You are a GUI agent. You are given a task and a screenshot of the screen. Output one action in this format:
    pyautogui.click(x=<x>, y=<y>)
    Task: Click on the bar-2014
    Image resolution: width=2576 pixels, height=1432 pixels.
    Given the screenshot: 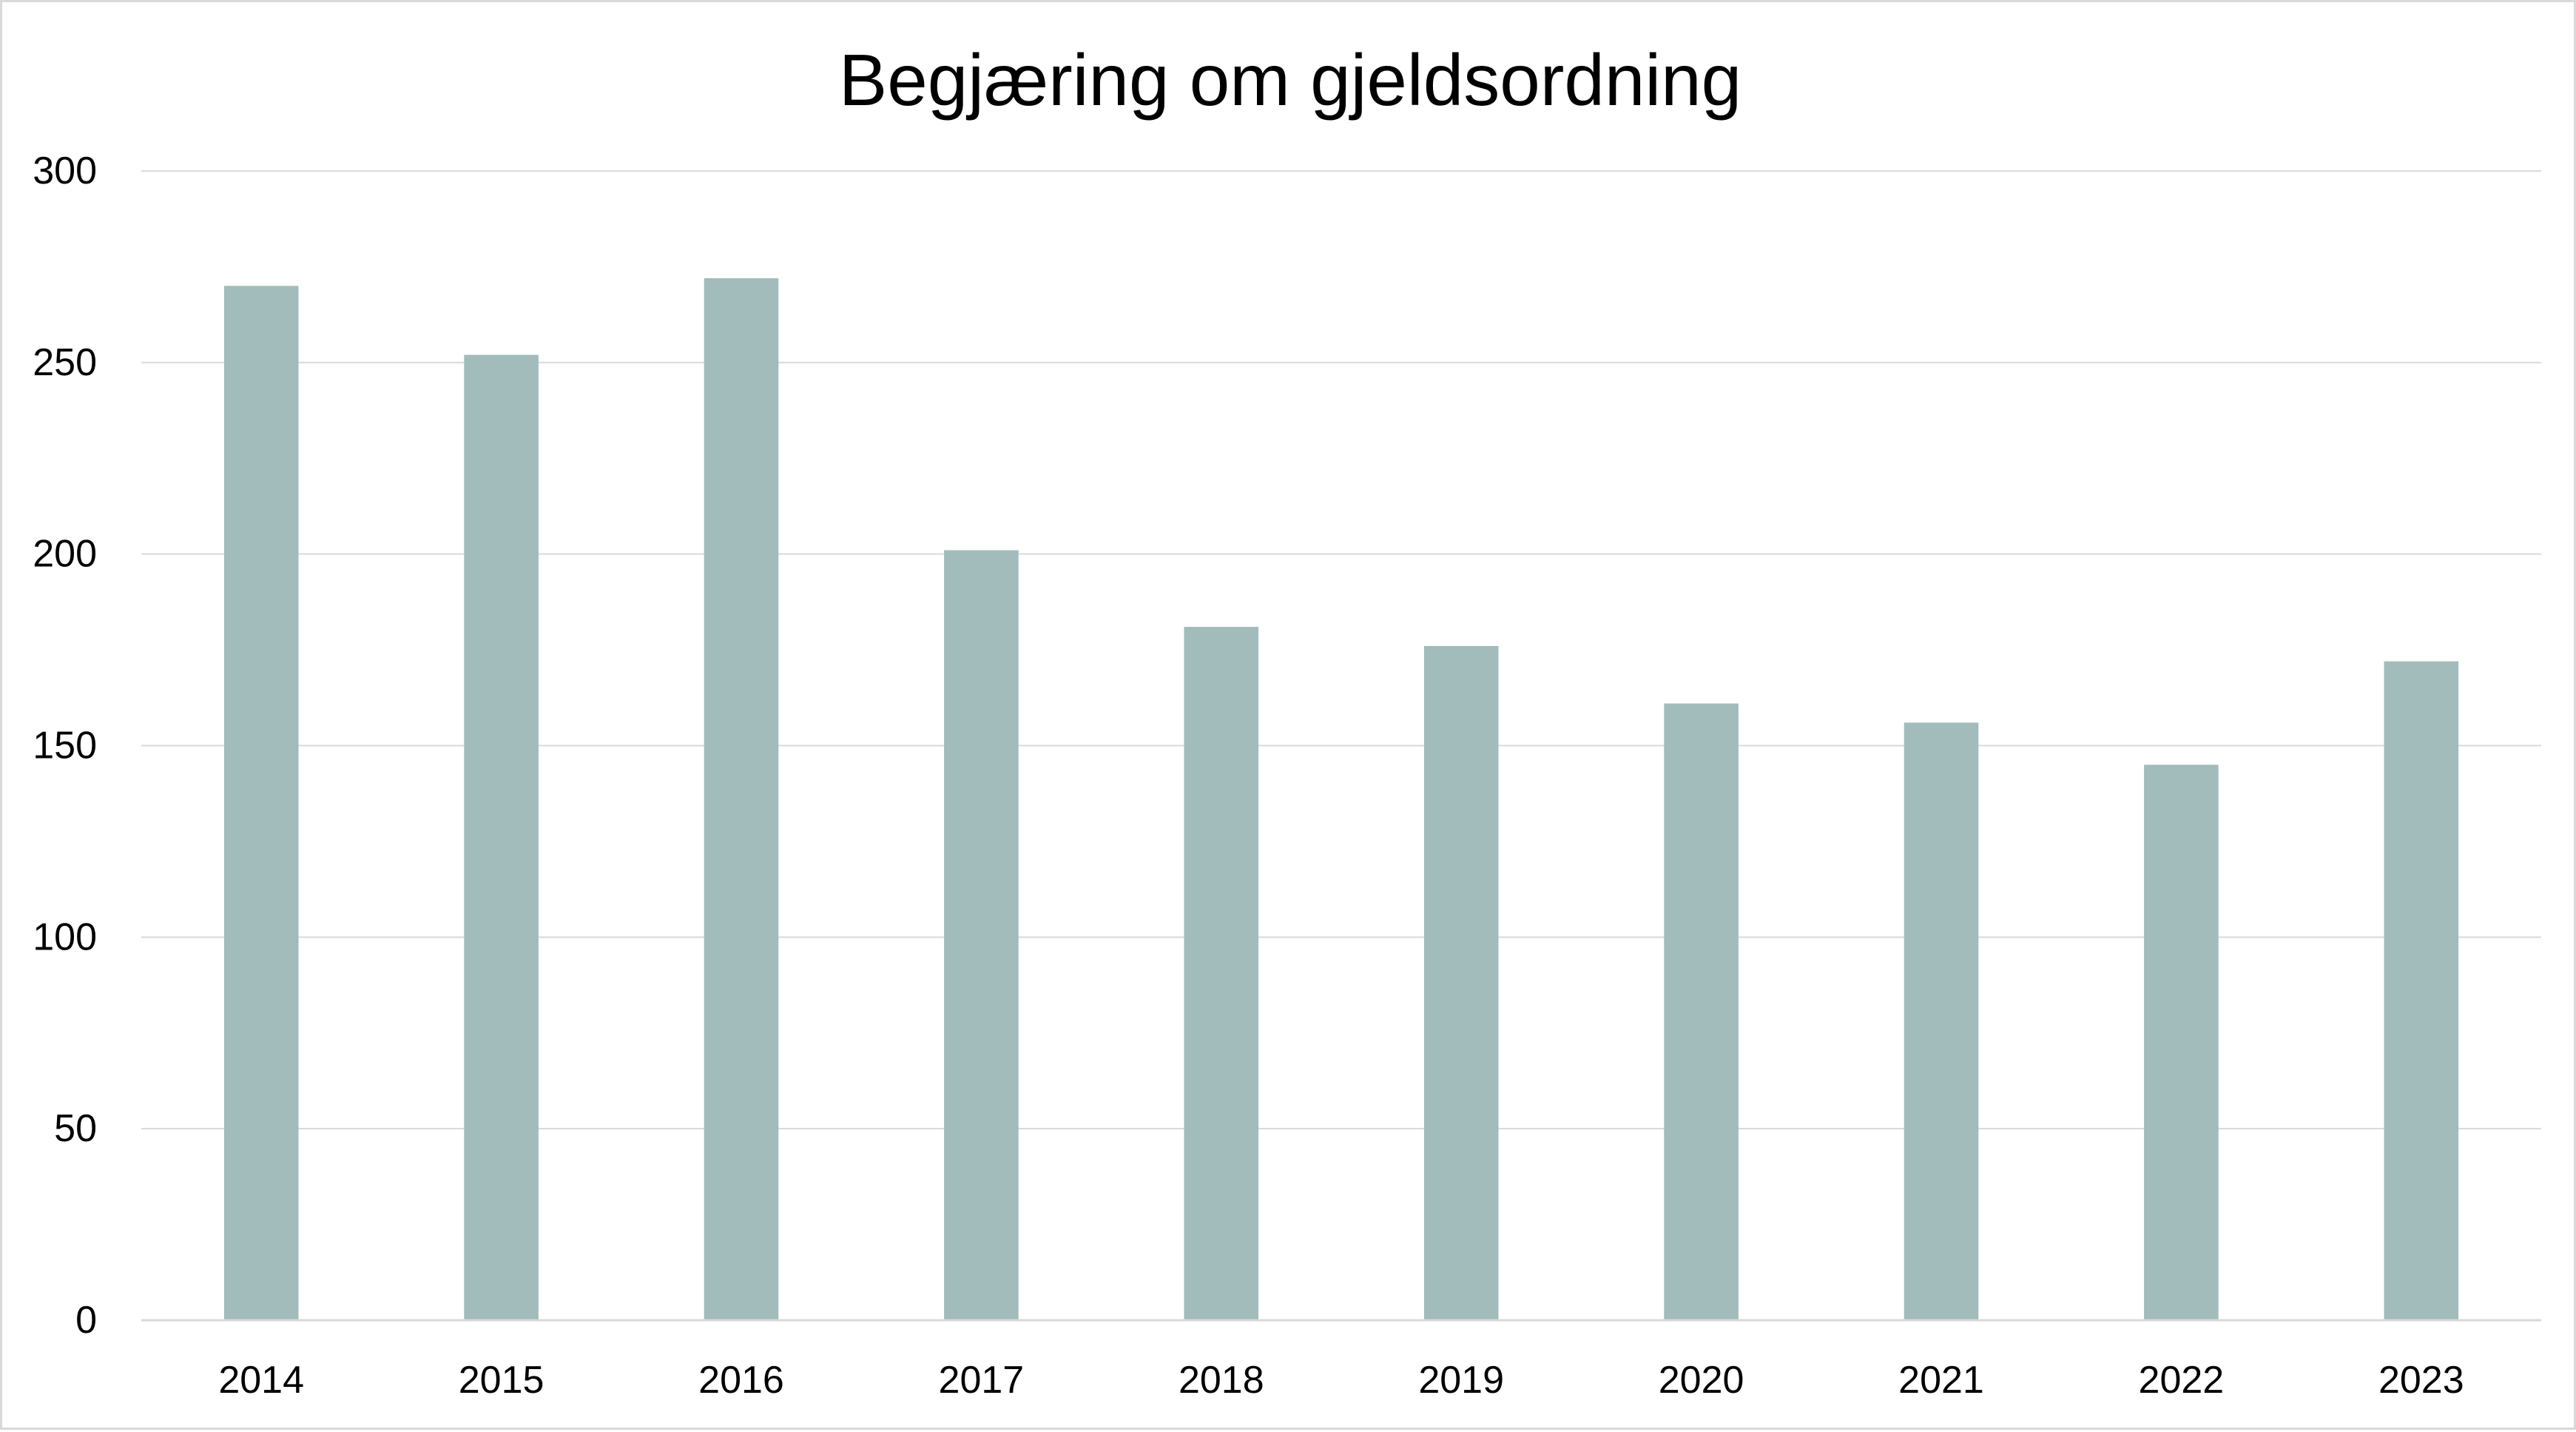 What is the action you would take?
    pyautogui.click(x=261, y=803)
    